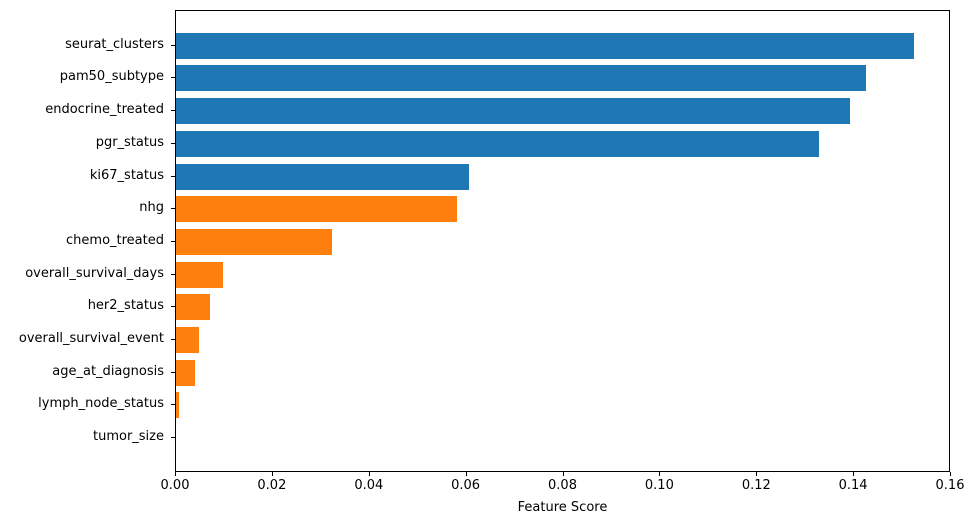  Describe the element at coordinates (129, 142) in the screenshot. I see `y-tick-label-pgr_status: pgr_status` at that location.